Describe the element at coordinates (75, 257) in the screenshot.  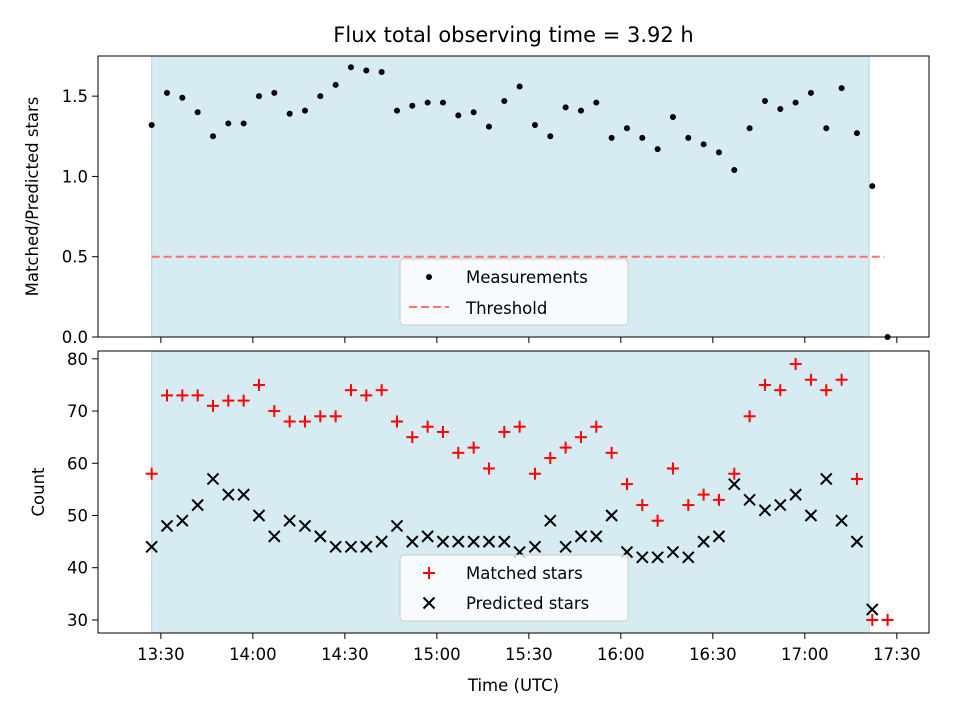
I see `top-y-tick-label: 0.5` at that location.